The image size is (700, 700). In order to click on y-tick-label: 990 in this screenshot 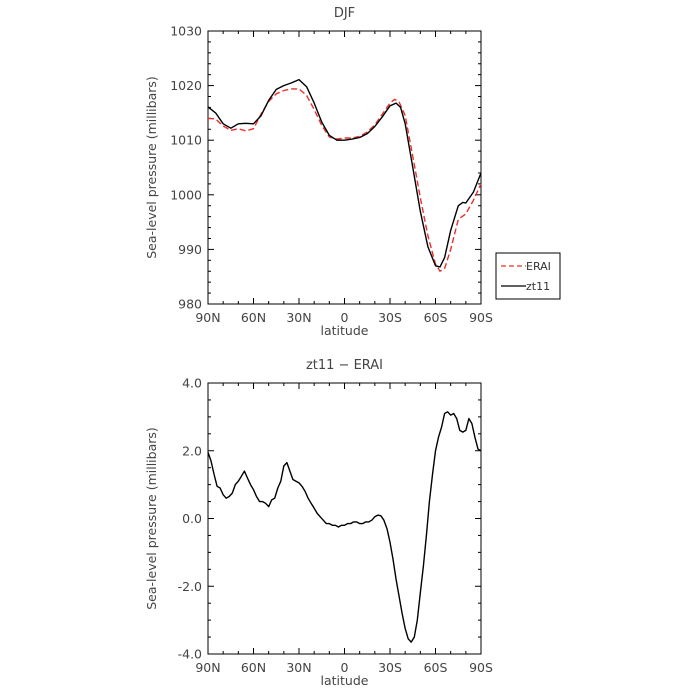, I will do `click(190, 249)`.